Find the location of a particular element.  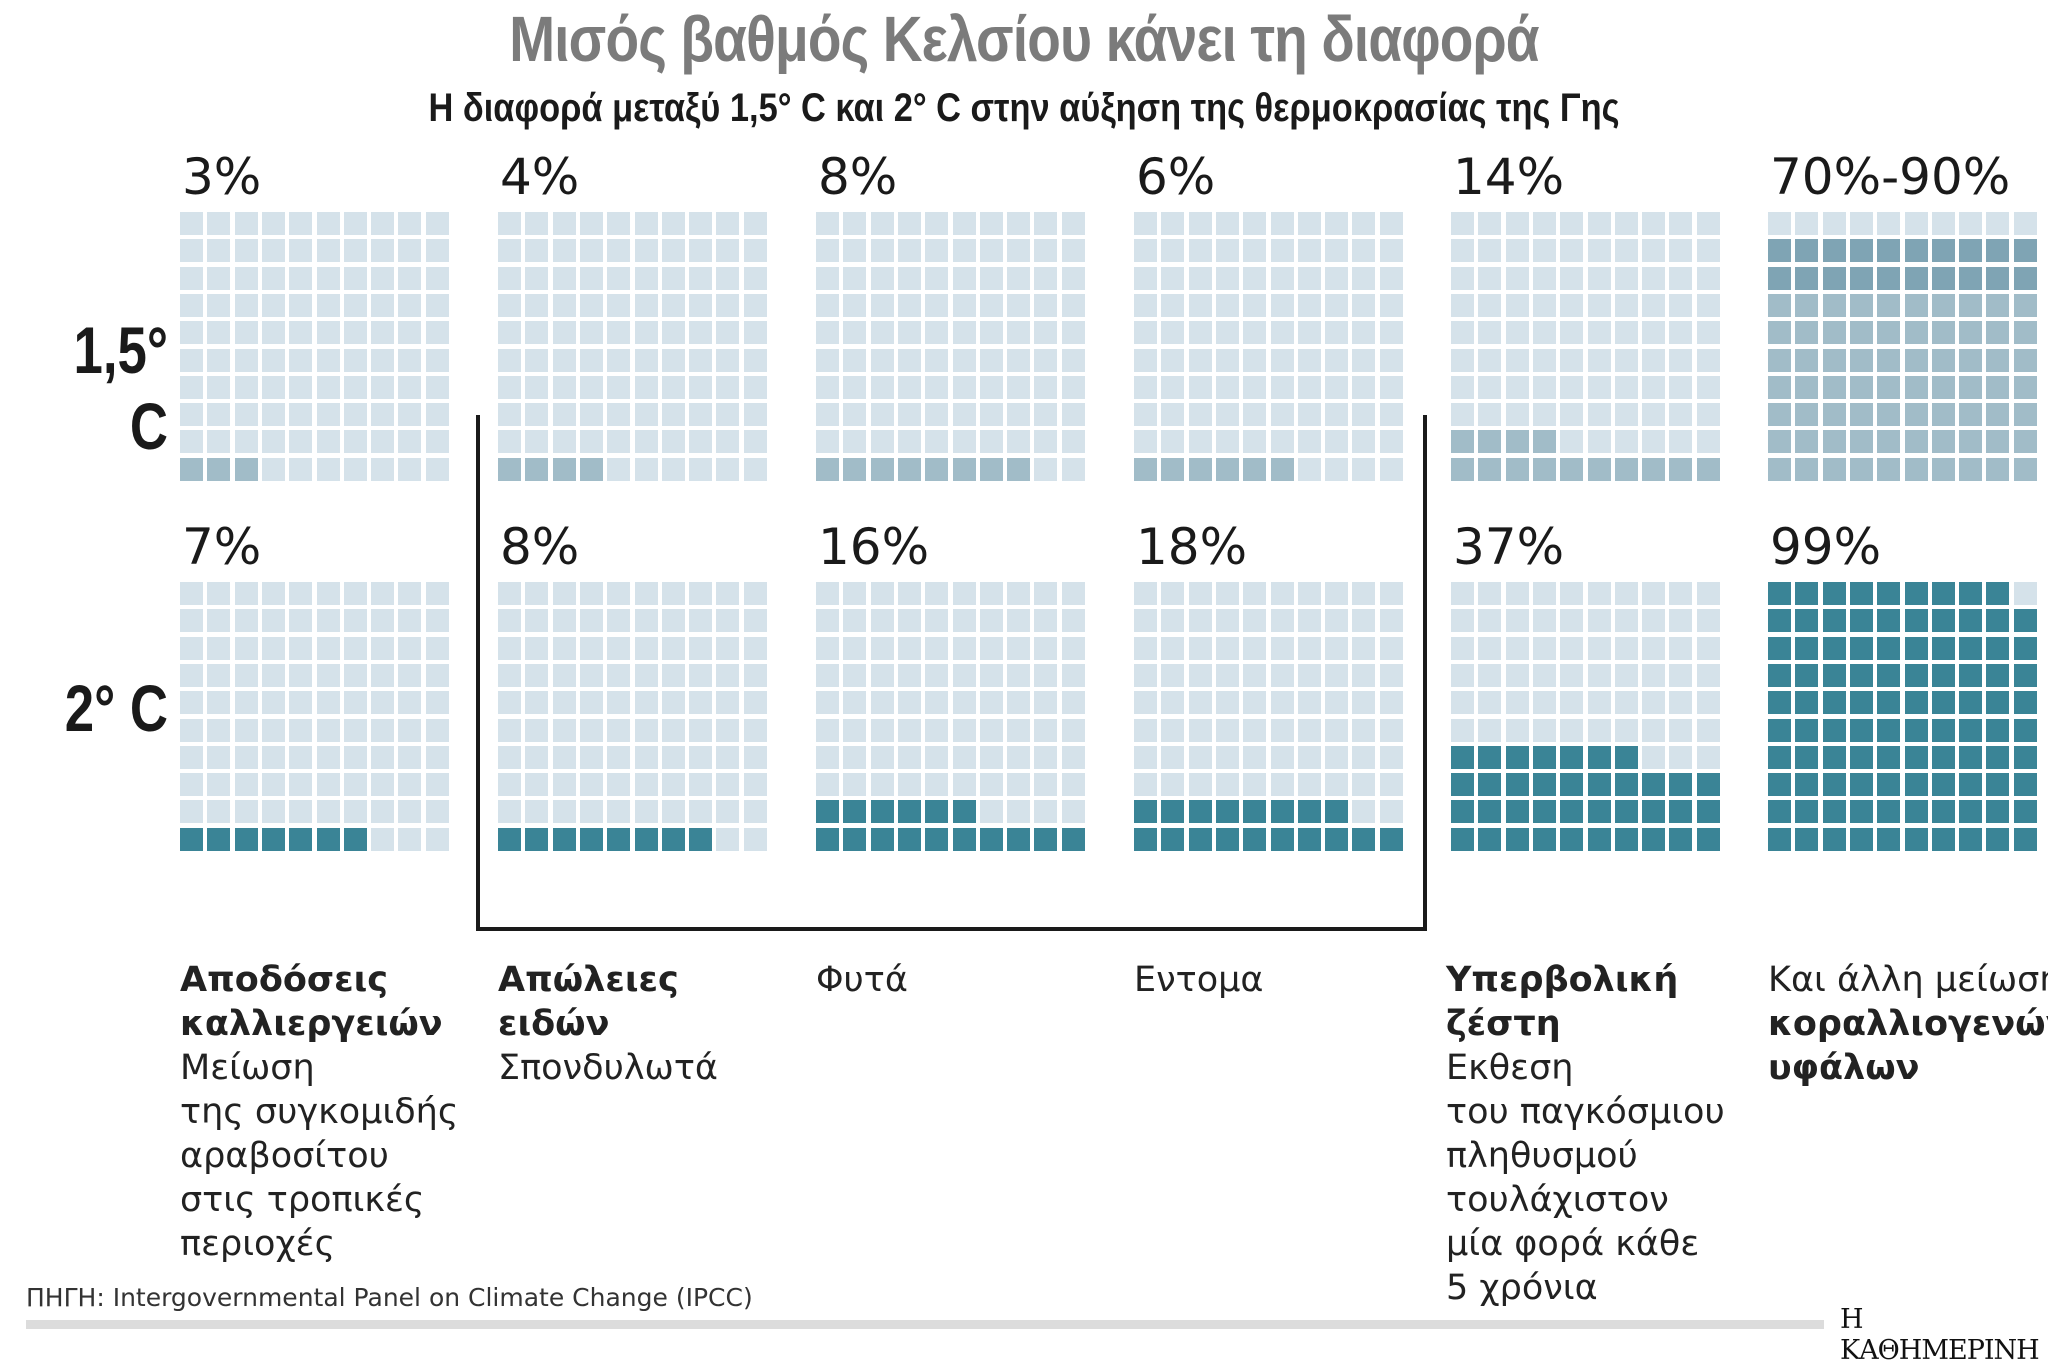

description-line: του παγκόσμιου is located at coordinates (1585, 1112).